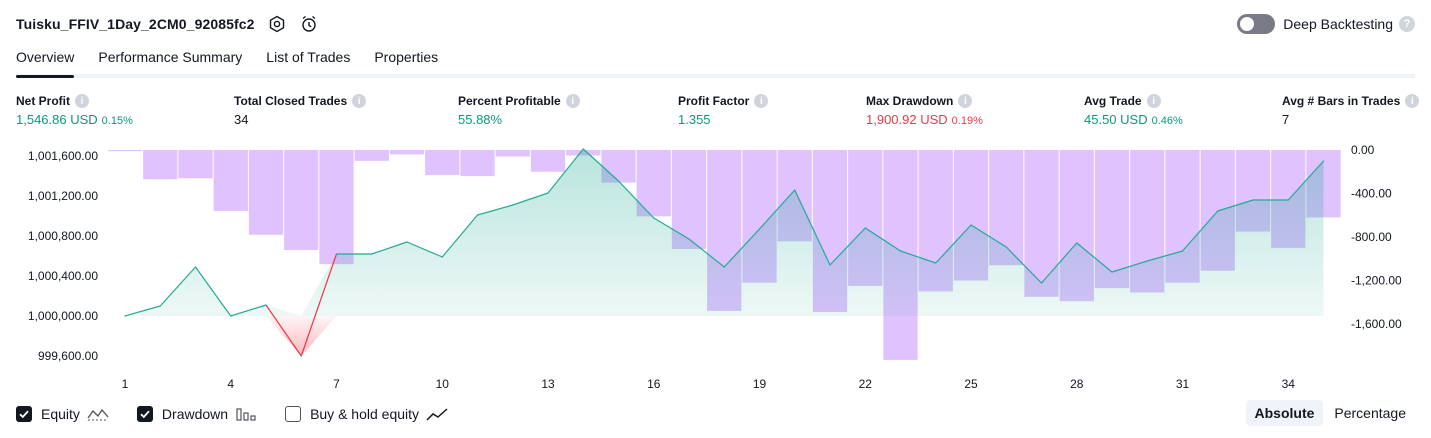 Image resolution: width=1431 pixels, height=438 pixels. What do you see at coordinates (117, 121) in the screenshot?
I see `metric-percent: 0.15%` at bounding box center [117, 121].